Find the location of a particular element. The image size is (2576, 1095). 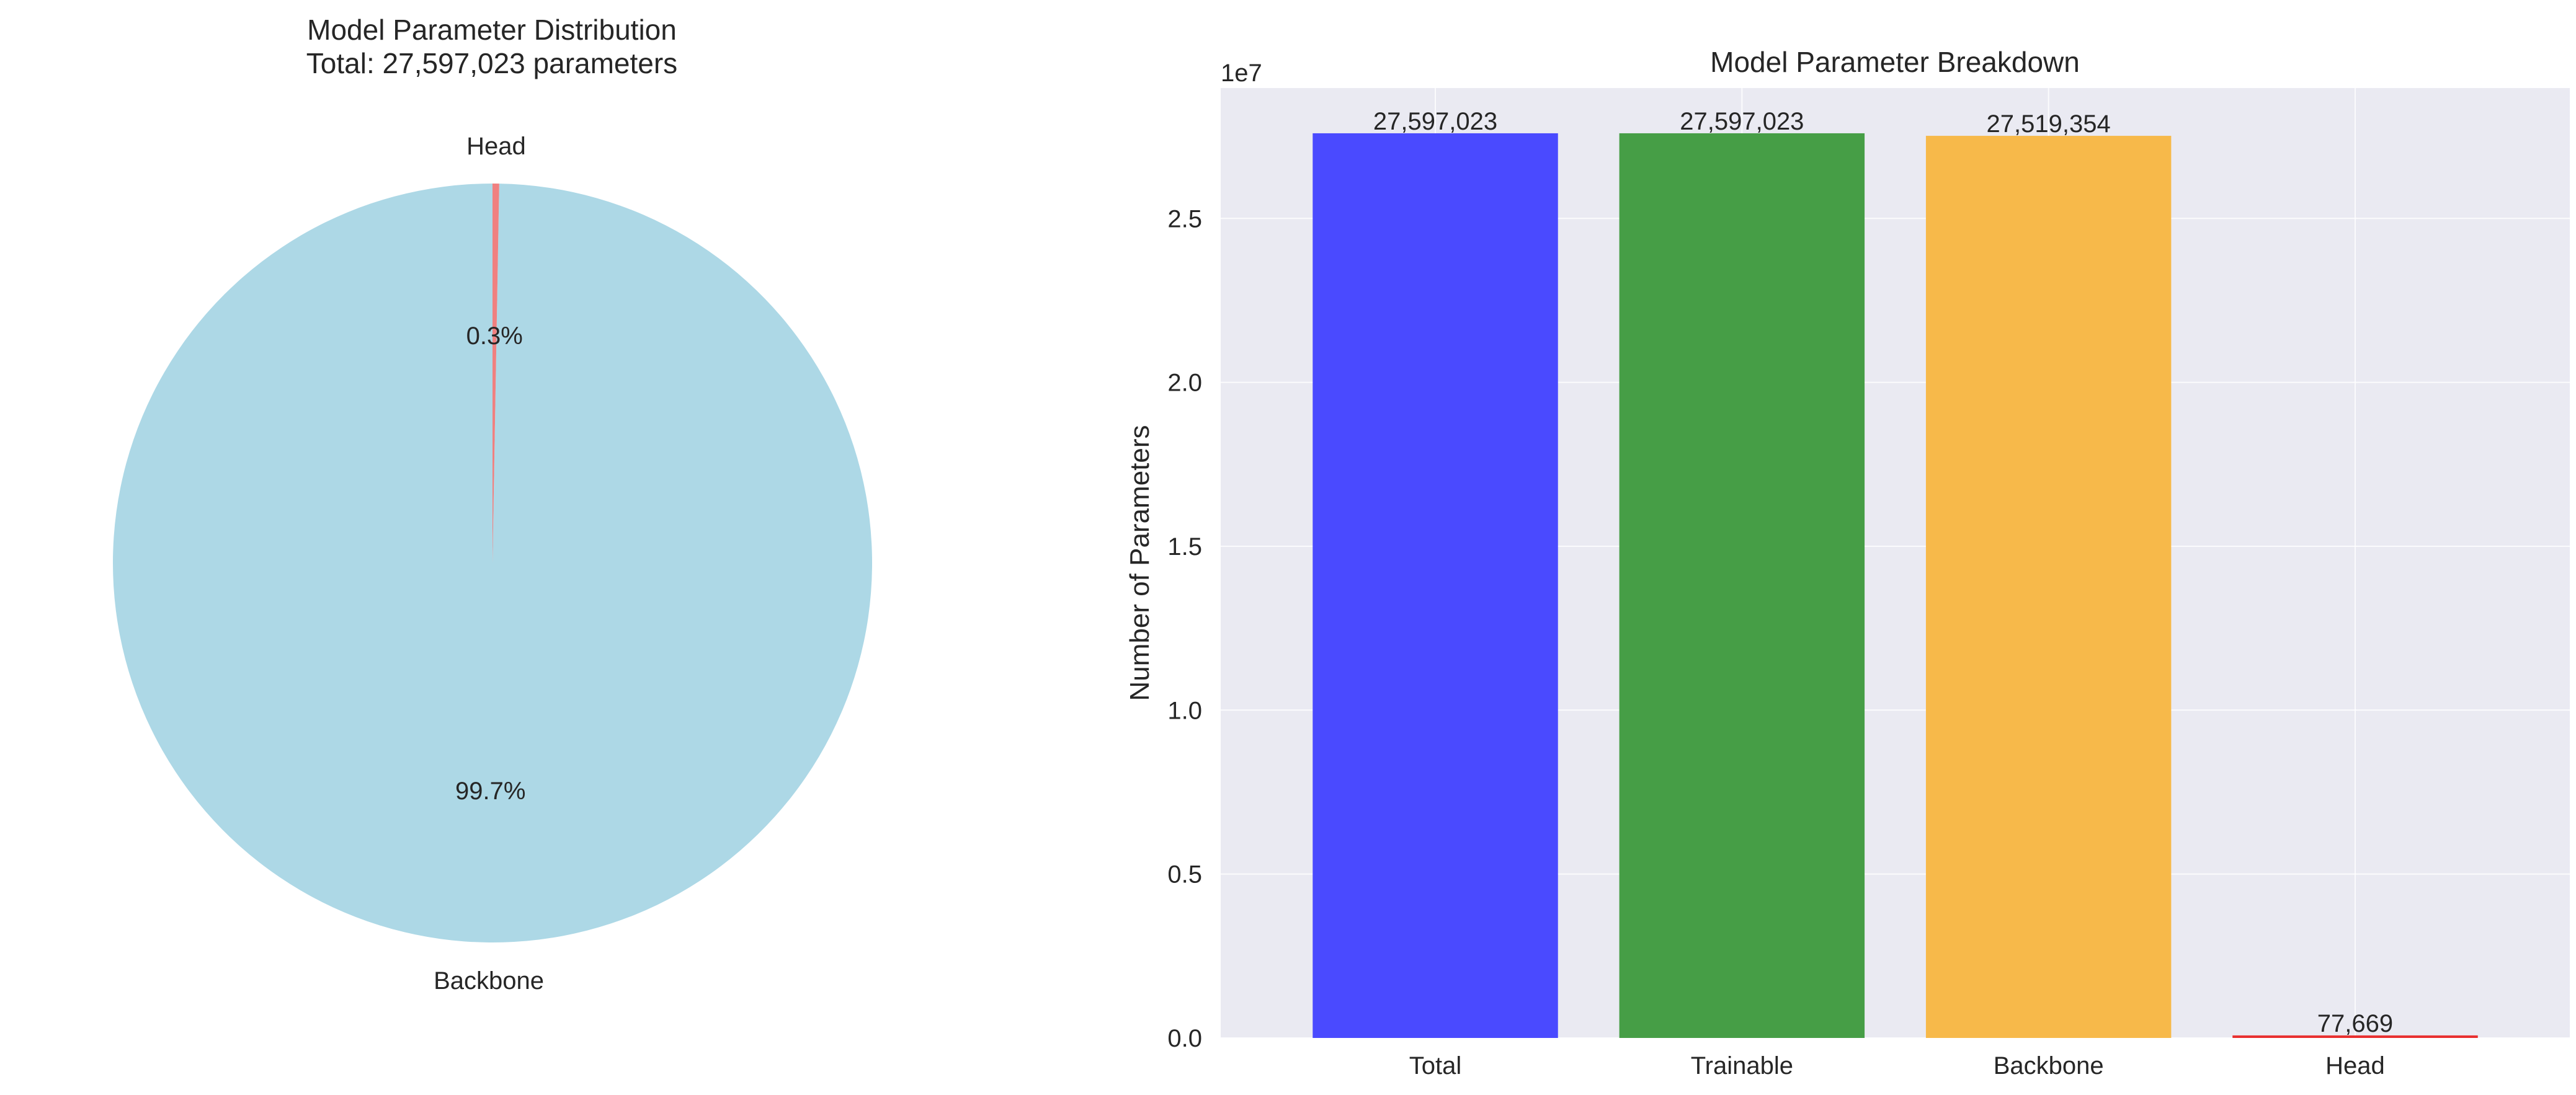

pie-labels: 99.7% Backbone 0.3% Head is located at coordinates (489, 564).